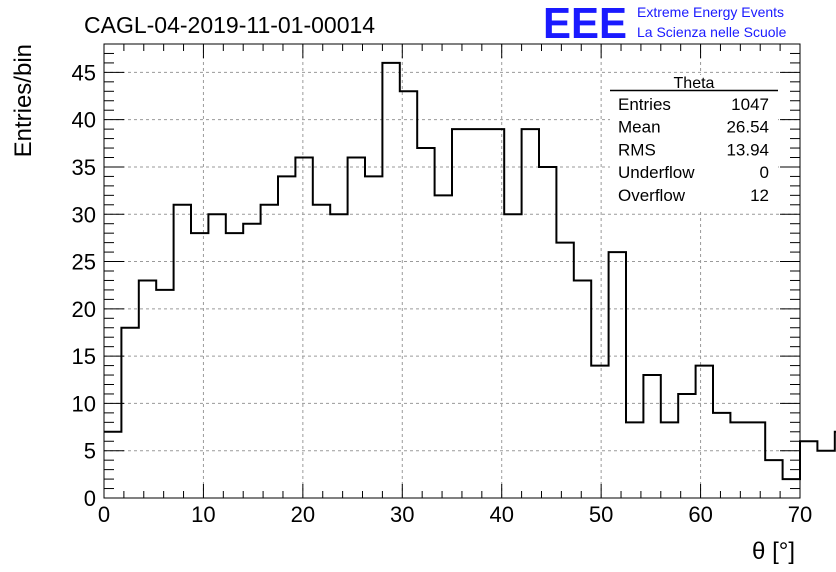 Image resolution: width=836 pixels, height=572 pixels. I want to click on stats-value: 1047, so click(750, 104).